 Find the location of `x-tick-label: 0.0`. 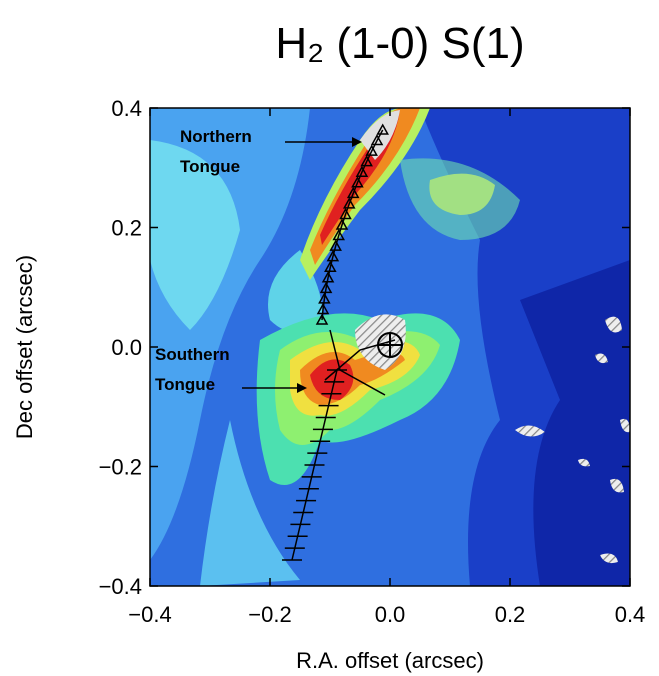

x-tick-label: 0.0 is located at coordinates (390, 614).